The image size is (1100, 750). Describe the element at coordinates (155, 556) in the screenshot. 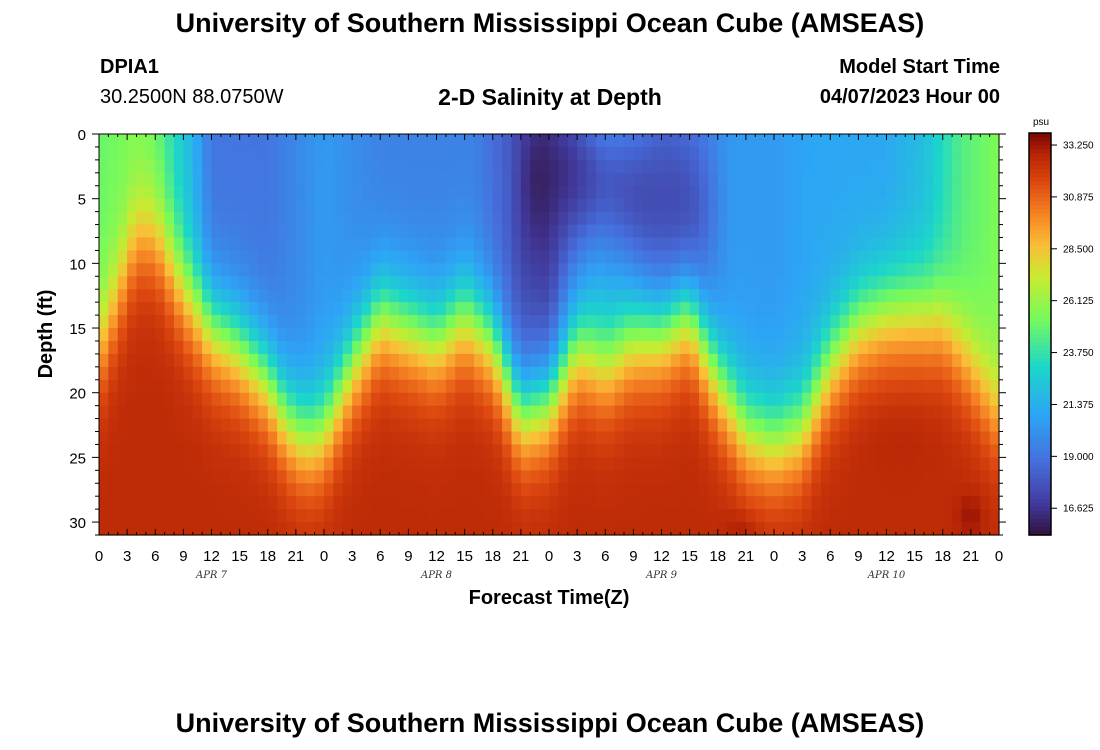

I see `x-tick-label: 6` at that location.